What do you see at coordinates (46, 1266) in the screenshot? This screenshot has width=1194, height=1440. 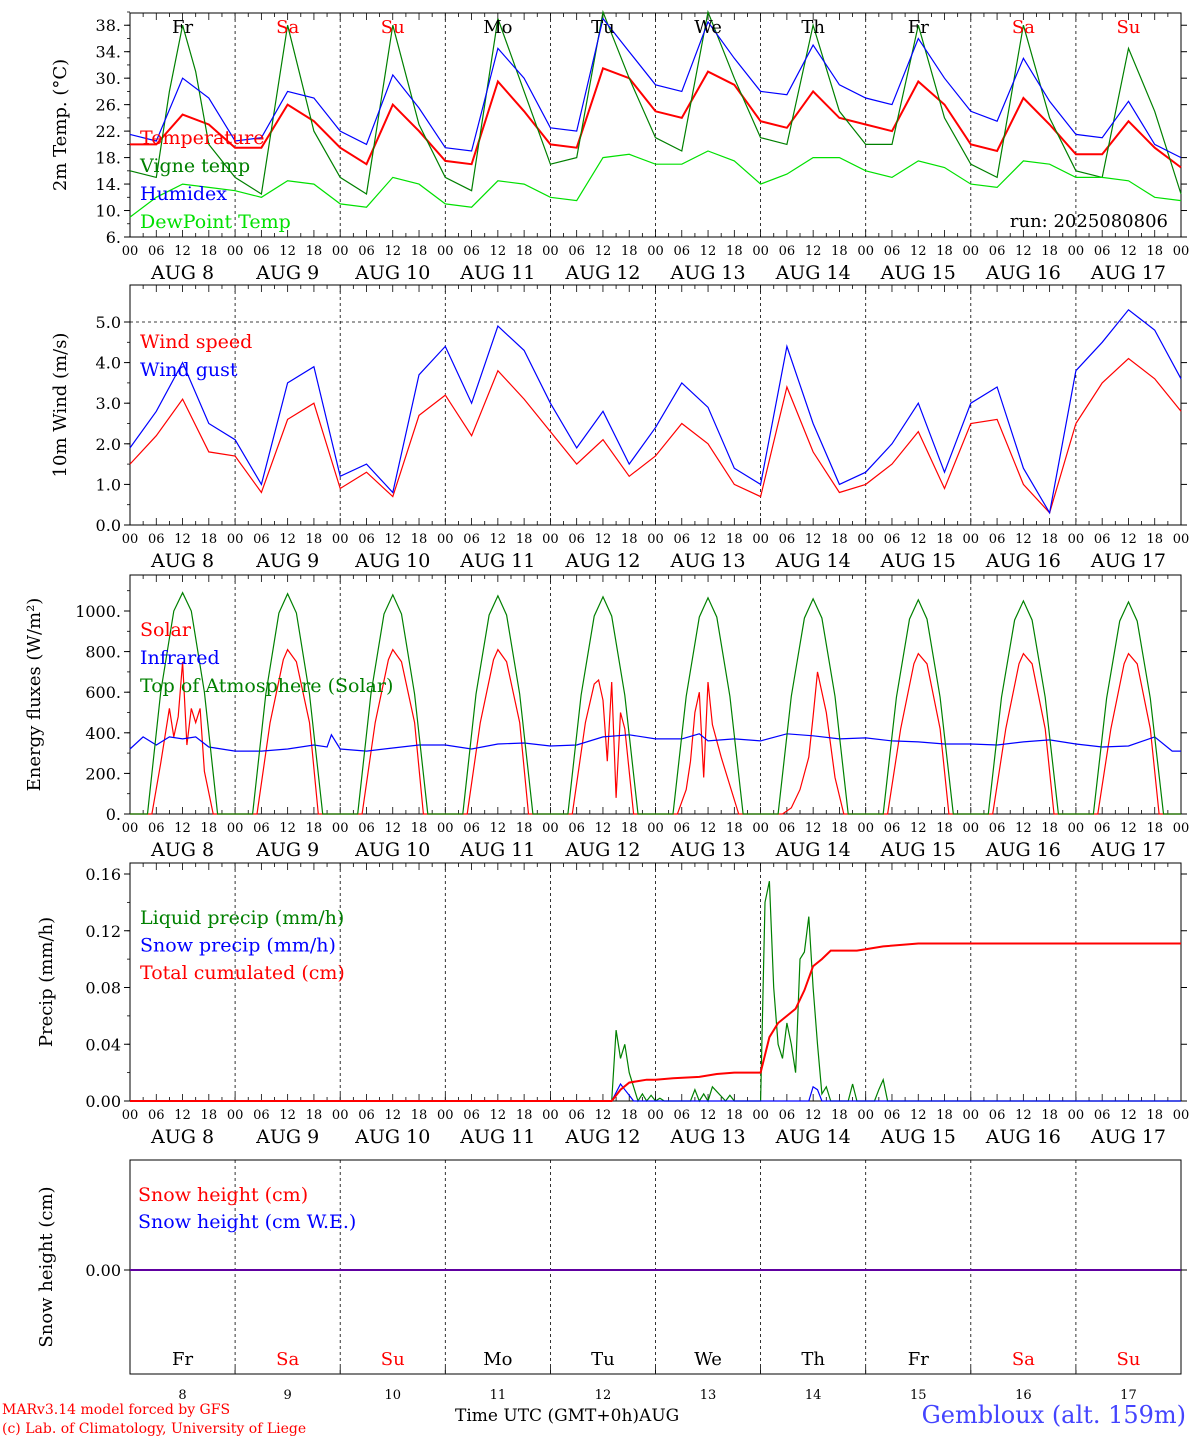 I see `y-axis-label: Snow height (cm)` at bounding box center [46, 1266].